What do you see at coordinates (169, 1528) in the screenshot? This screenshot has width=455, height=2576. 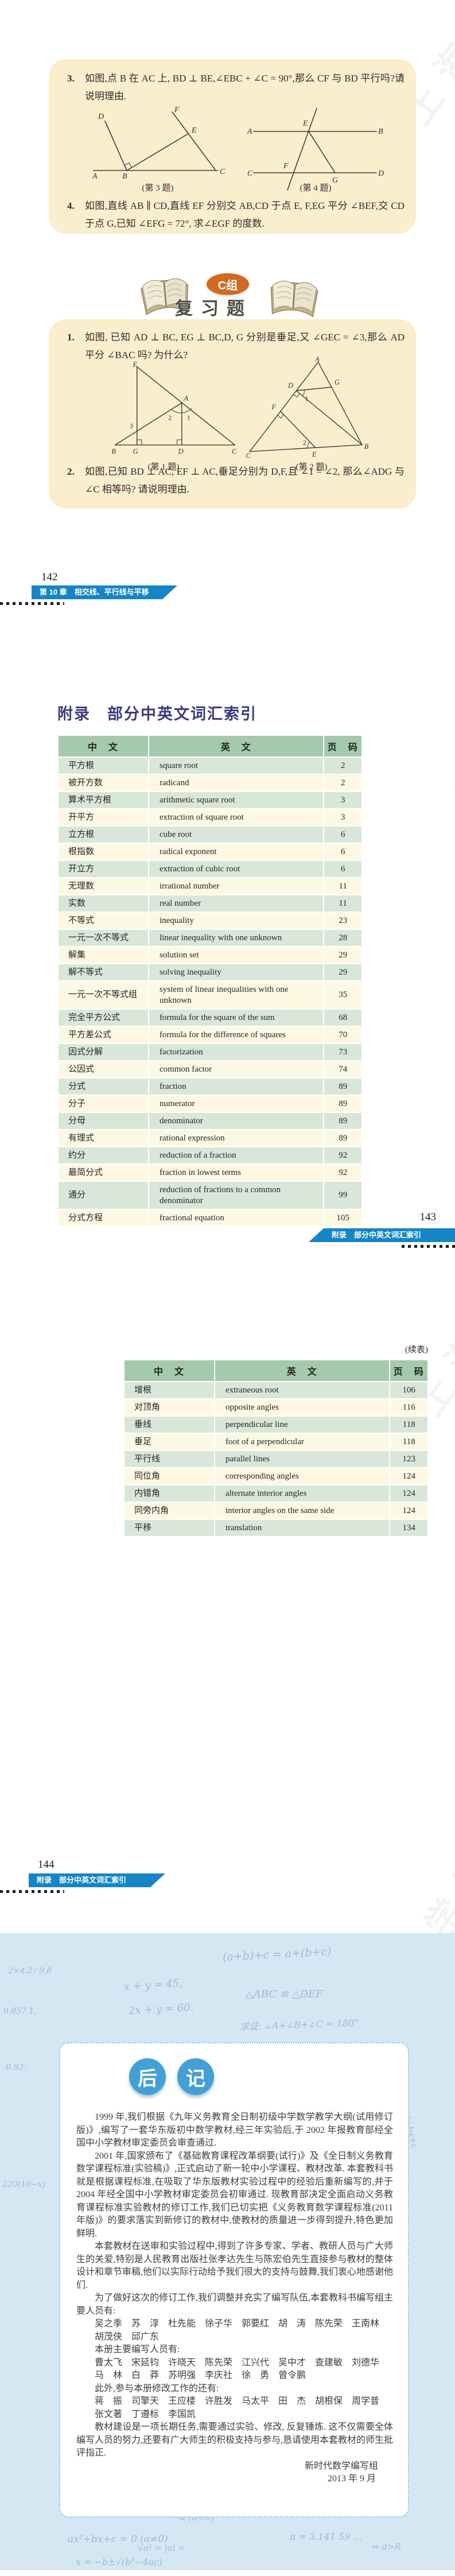 I see `term-chinese: 平移` at bounding box center [169, 1528].